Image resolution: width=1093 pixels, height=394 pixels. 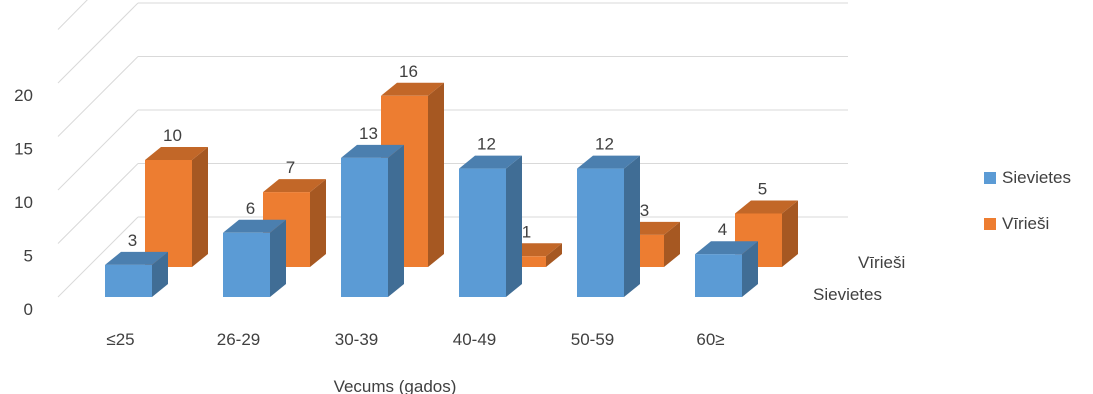 I want to click on bar-sievietes-3-top, so click(x=490, y=162).